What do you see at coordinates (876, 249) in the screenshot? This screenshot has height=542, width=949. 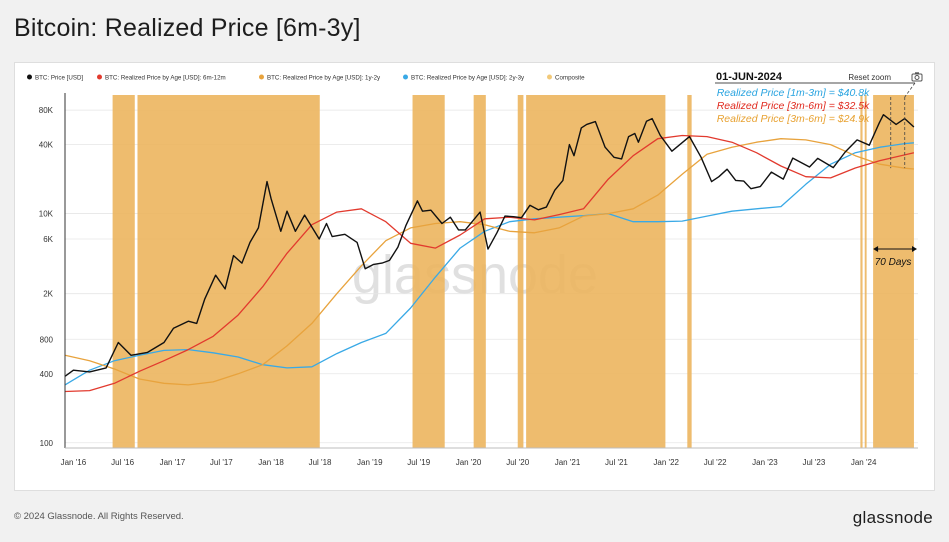 I see `duration-arrow-left-icon` at bounding box center [876, 249].